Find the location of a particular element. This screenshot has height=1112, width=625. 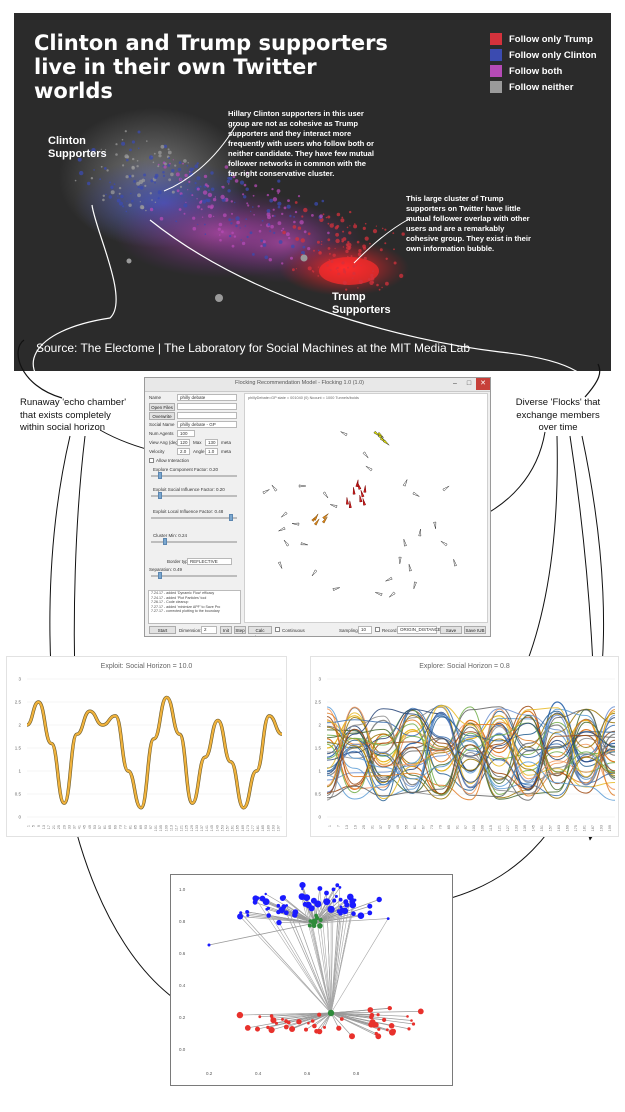

open-files-button: Open Files is located at coordinates (162, 407).